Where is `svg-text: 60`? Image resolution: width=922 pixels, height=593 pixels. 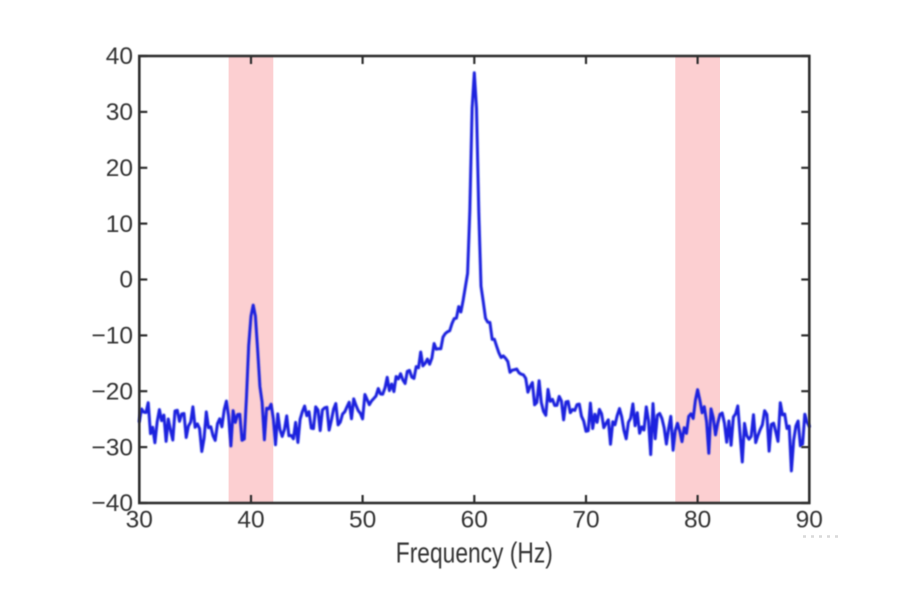
svg-text: 60 is located at coordinates (474, 520).